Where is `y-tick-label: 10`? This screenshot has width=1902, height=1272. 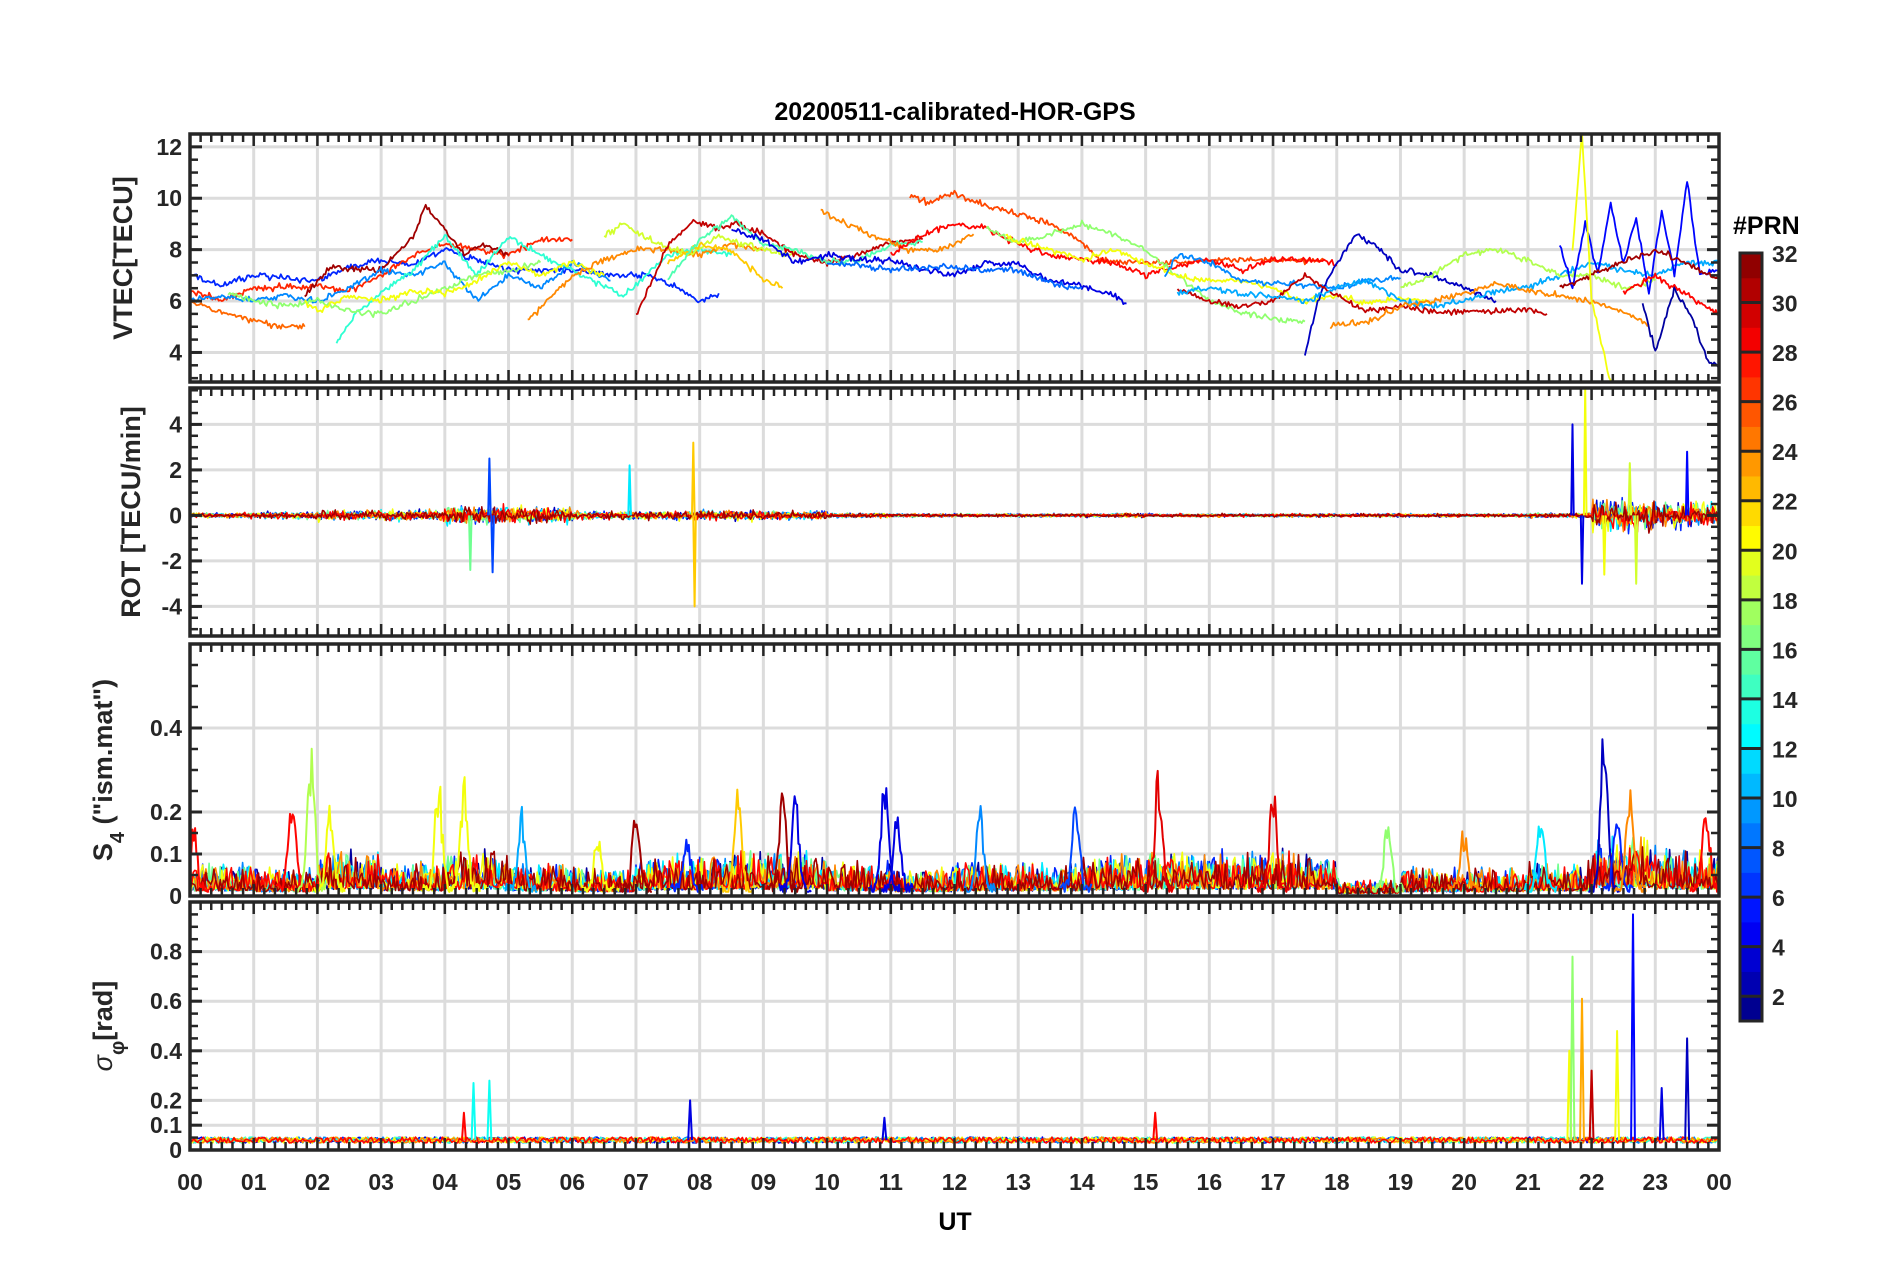 y-tick-label: 10 is located at coordinates (169, 198).